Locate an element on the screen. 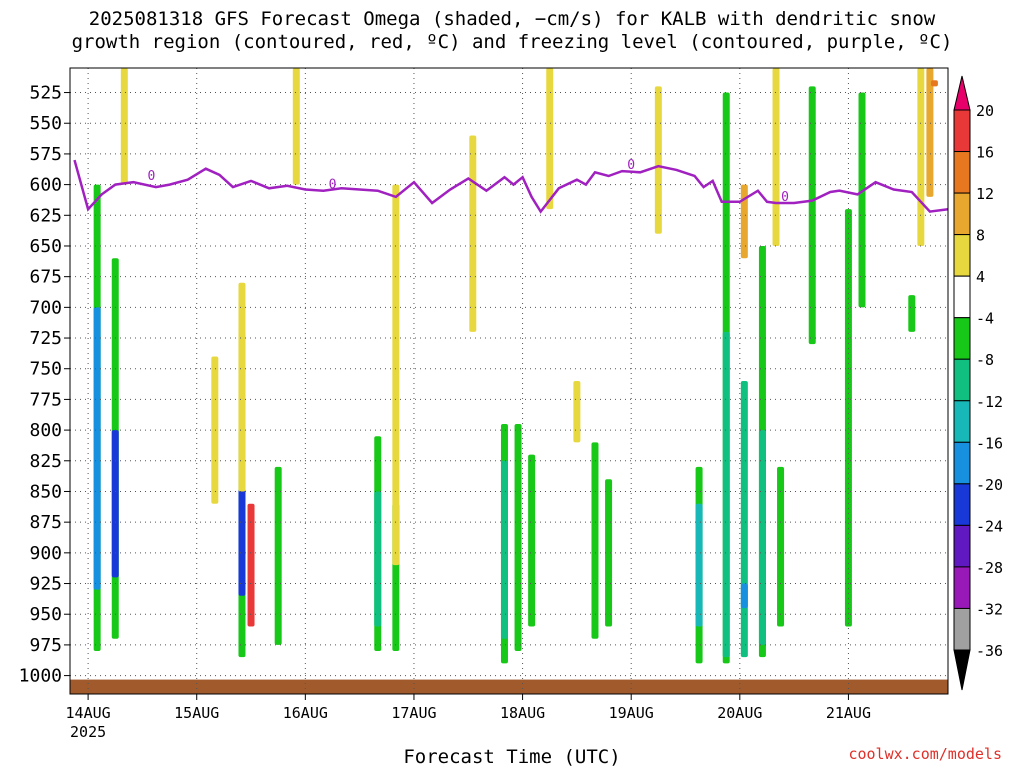 The width and height of the screenshot is (1024, 768). colorbar-label: 16 is located at coordinates (985, 153).